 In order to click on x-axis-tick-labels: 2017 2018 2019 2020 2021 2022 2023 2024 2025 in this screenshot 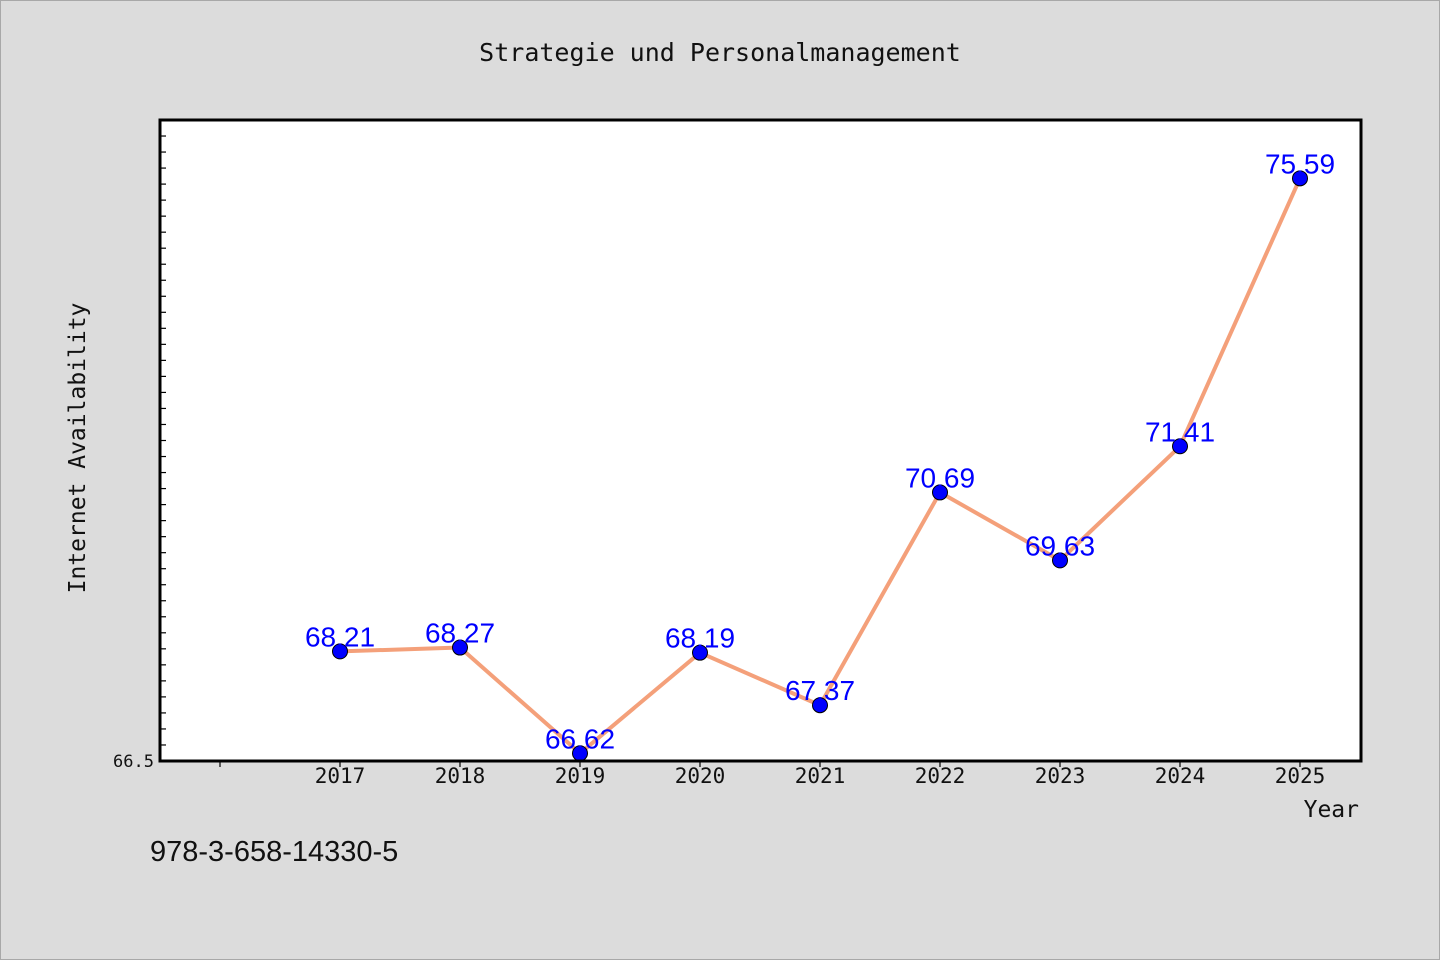, I will do `click(820, 776)`.